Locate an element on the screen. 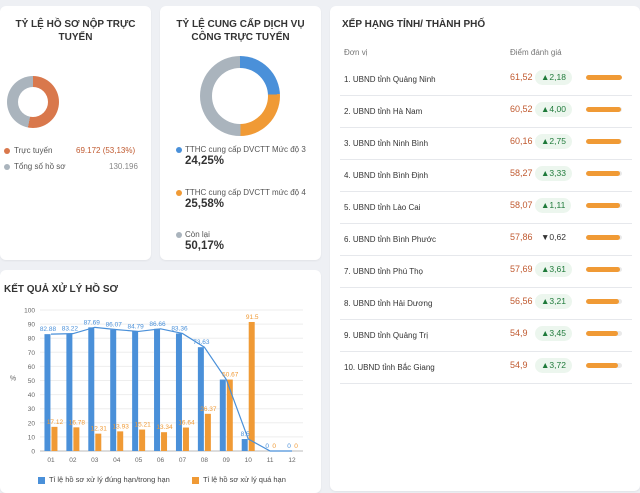 This screenshot has width=640, height=493. legend-remaining-label: Còn lại is located at coordinates (197, 234).